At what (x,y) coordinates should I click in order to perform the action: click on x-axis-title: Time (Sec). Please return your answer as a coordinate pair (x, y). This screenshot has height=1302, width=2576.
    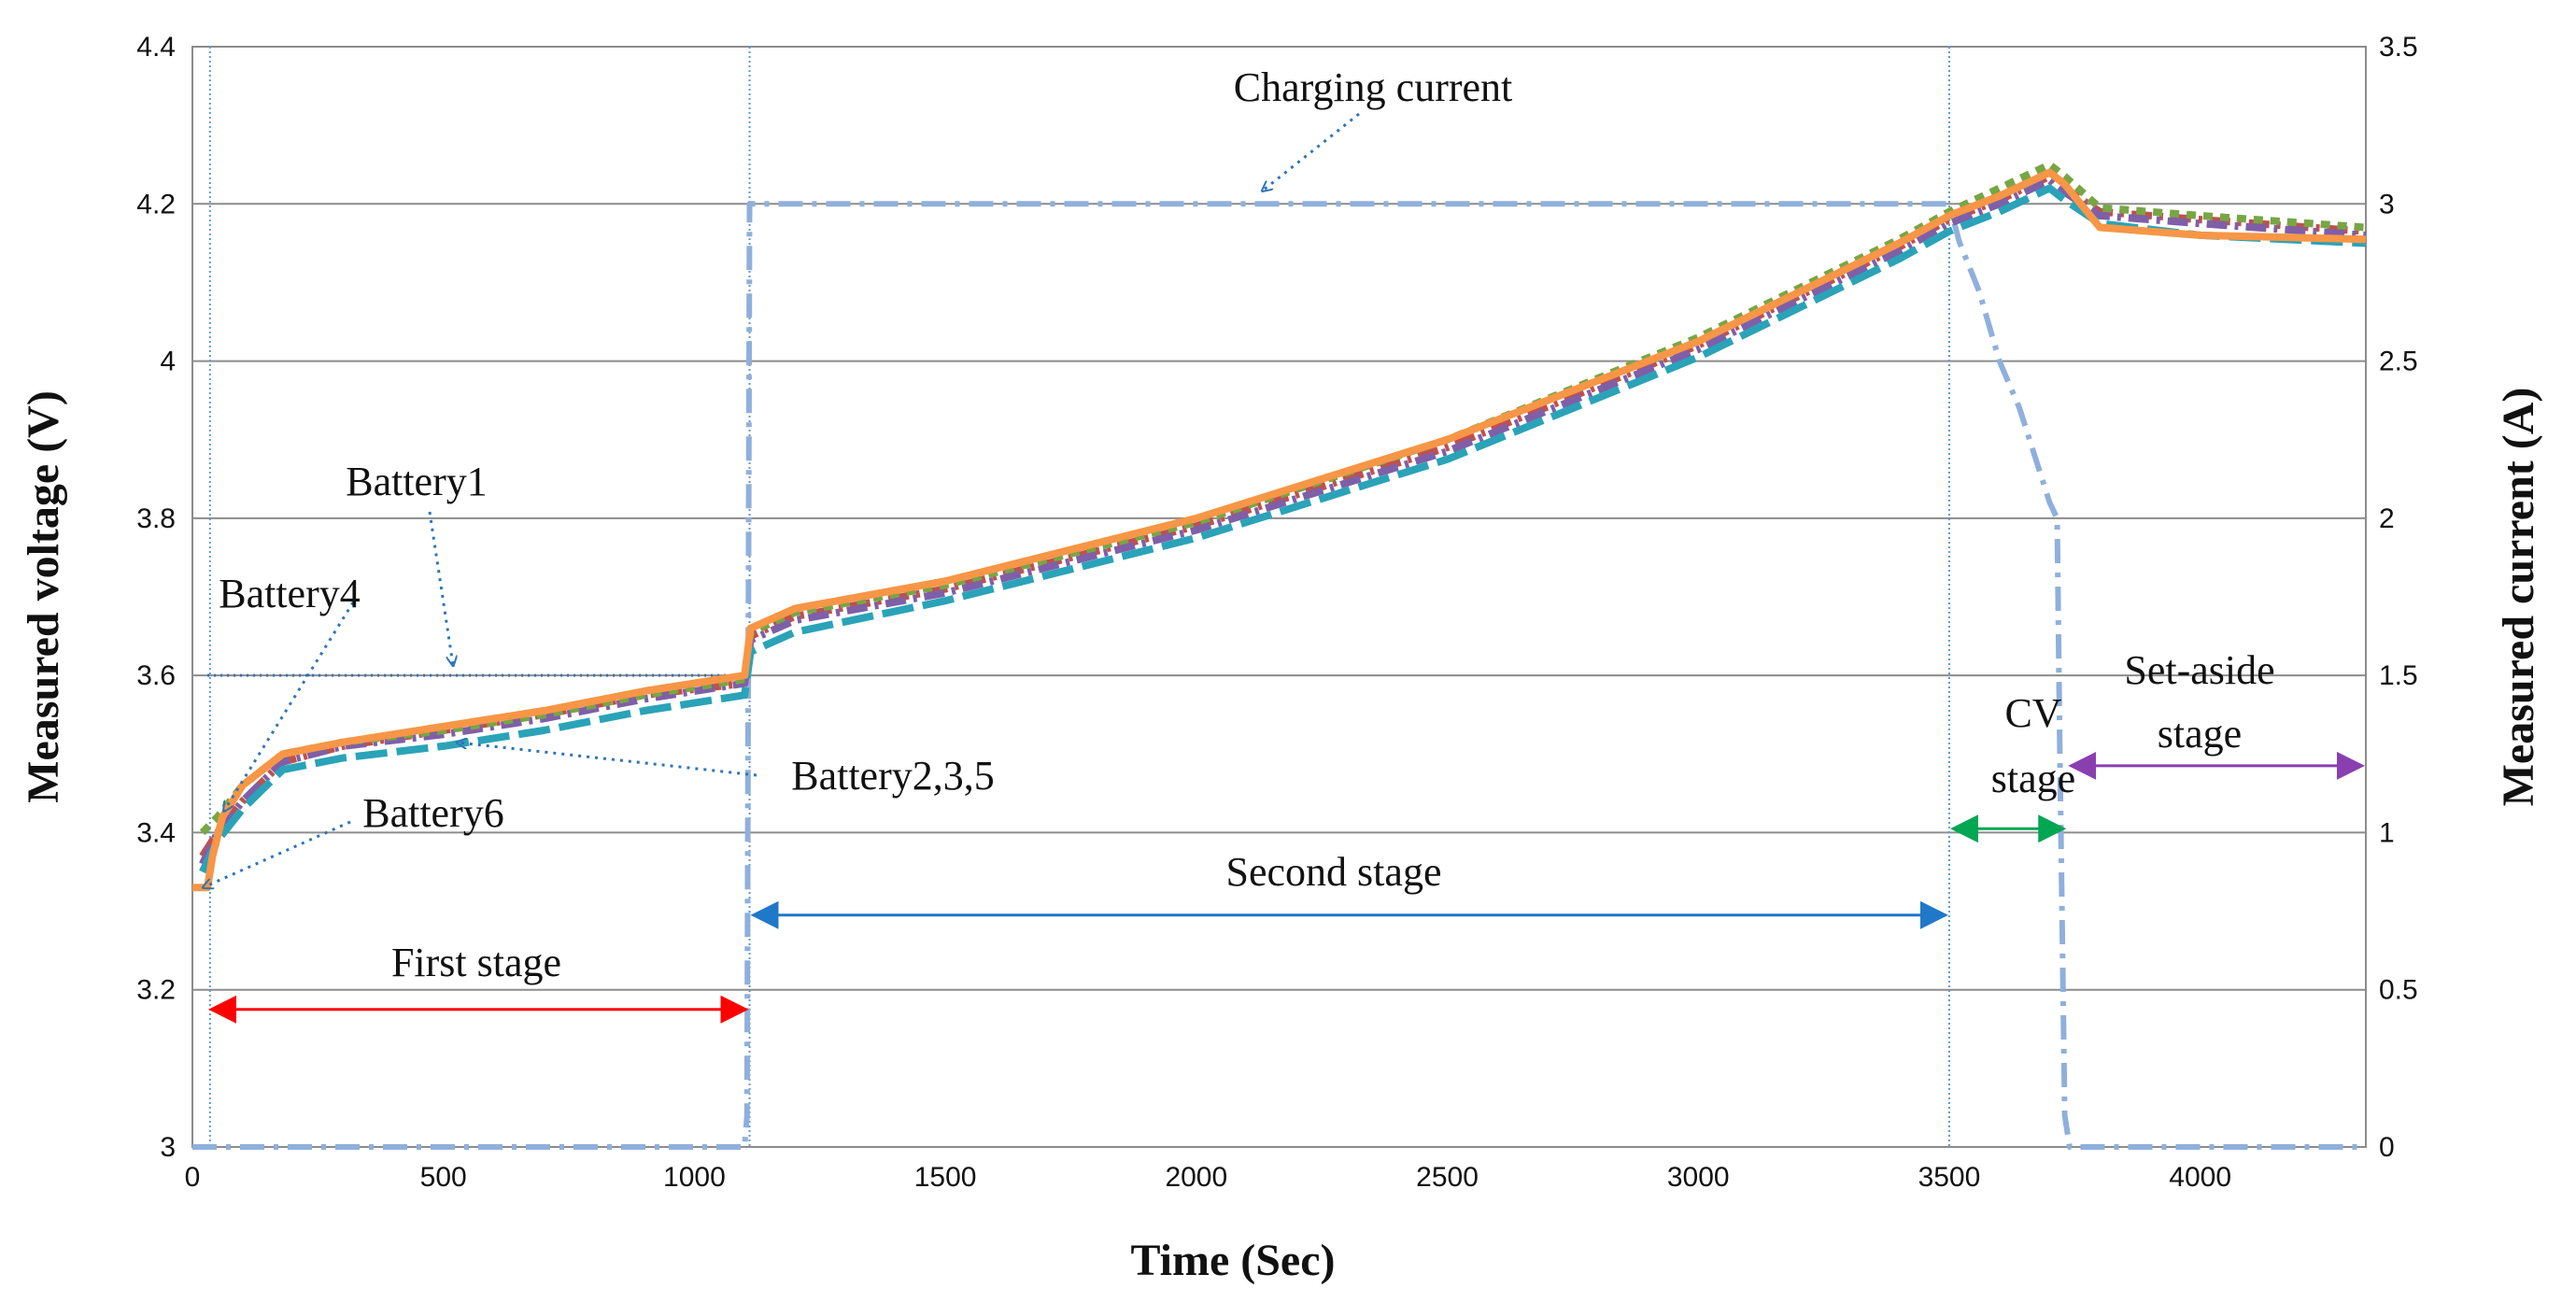
    Looking at the image, I should click on (1232, 1260).